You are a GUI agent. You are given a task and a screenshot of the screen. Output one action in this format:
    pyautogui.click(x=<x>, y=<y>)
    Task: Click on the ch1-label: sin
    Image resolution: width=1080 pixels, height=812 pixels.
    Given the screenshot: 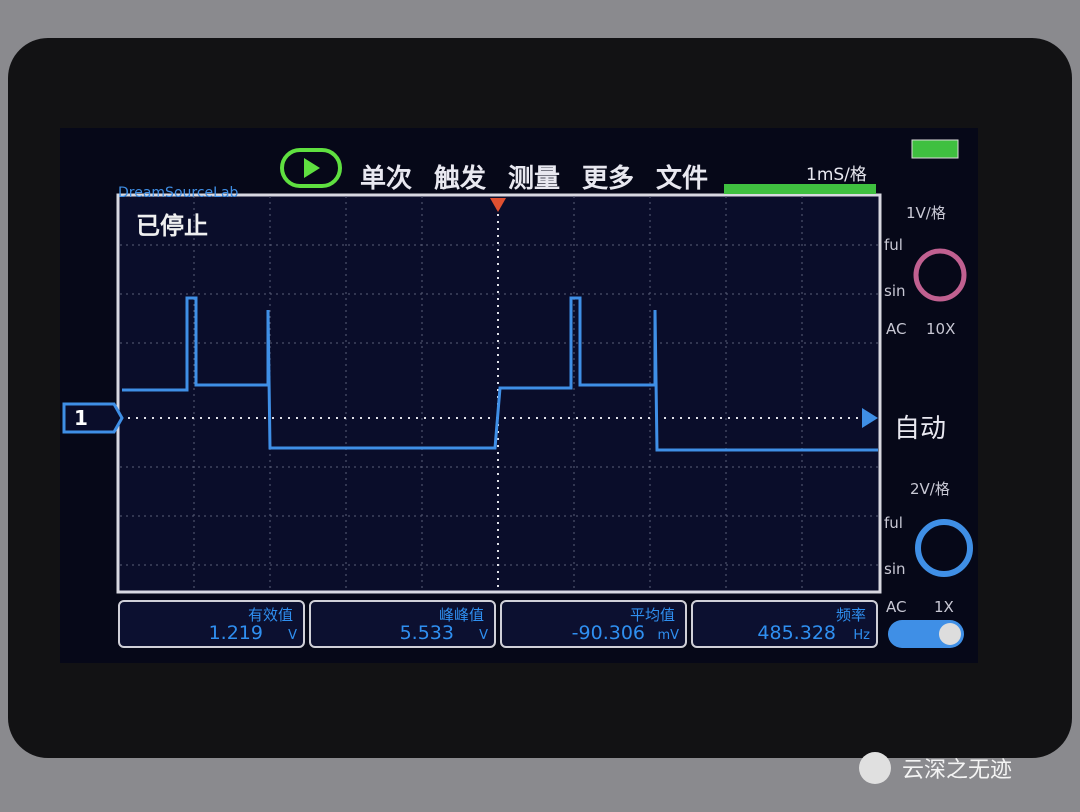 What is the action you would take?
    pyautogui.click(x=895, y=291)
    